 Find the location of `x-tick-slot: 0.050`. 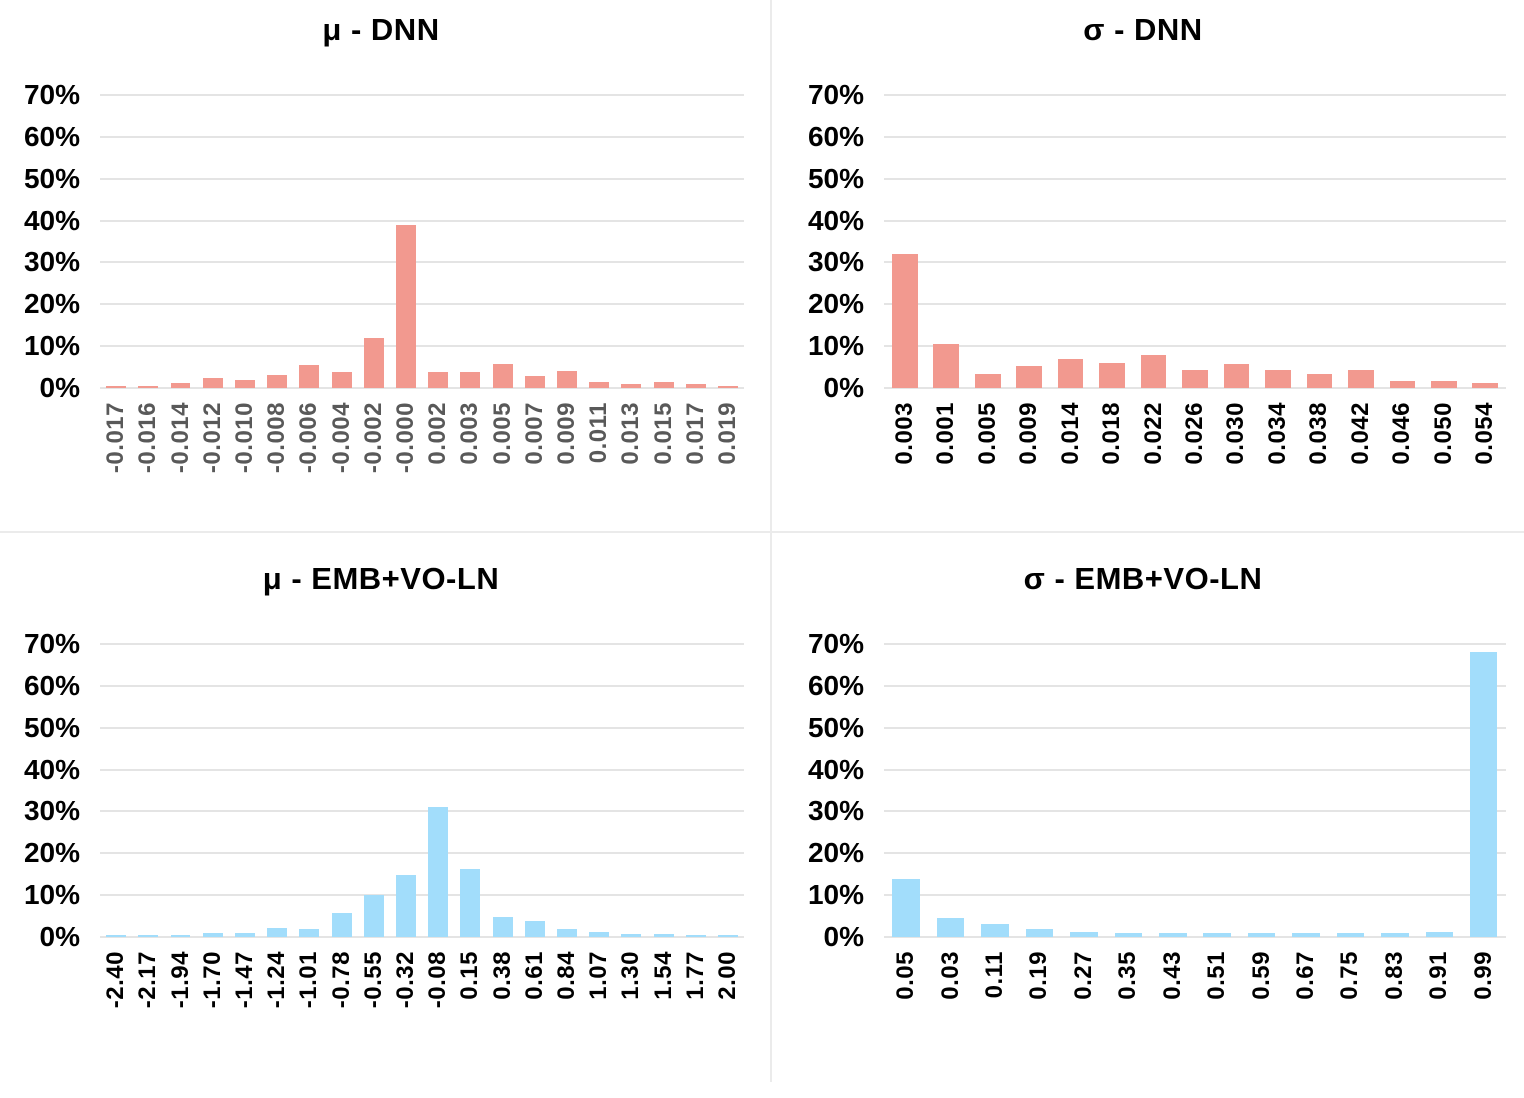

x-tick-slot: 0.050 is located at coordinates (1443, 472).